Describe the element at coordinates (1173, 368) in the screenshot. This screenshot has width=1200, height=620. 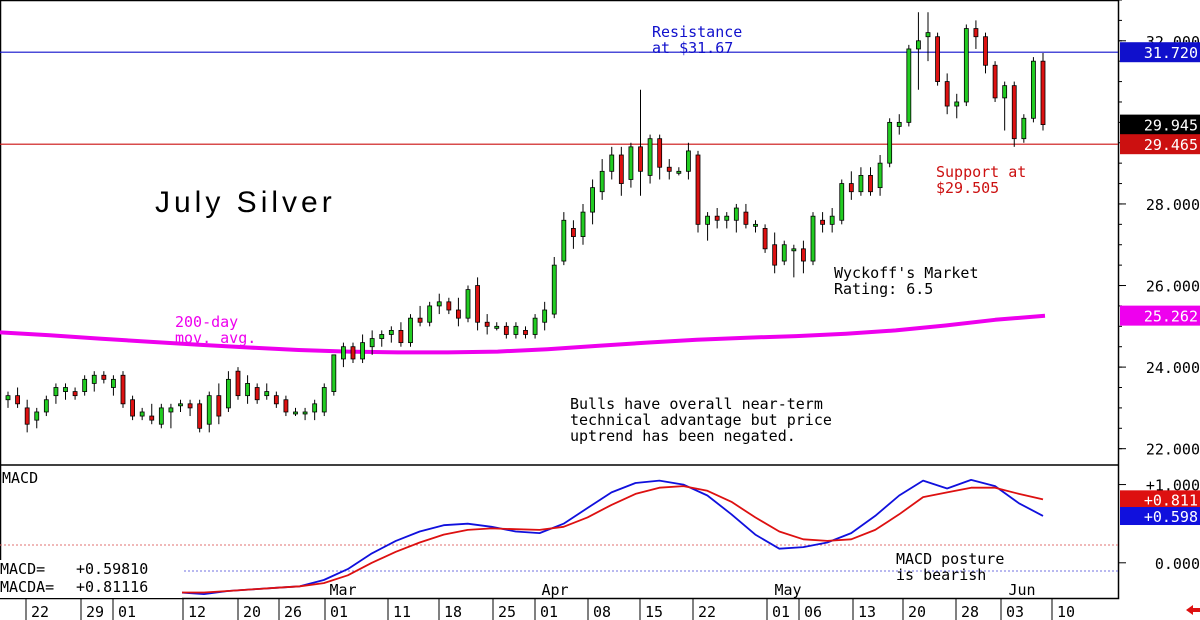
I see `price-tick-label: 24.000` at that location.